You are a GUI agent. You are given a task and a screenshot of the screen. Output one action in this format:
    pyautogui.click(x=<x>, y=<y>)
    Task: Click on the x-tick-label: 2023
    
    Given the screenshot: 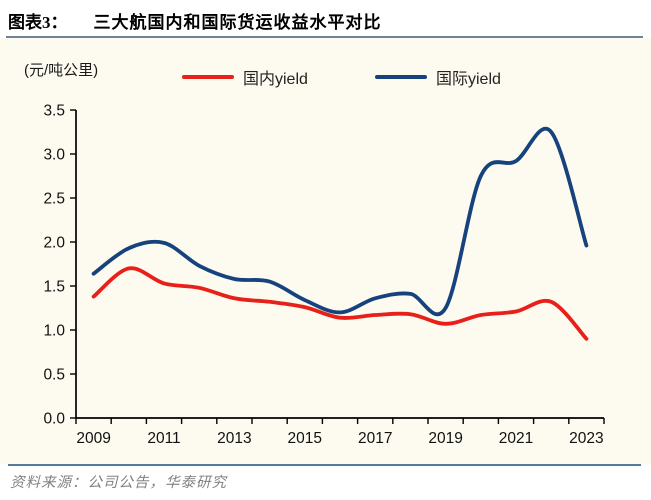 What is the action you would take?
    pyautogui.click(x=586, y=438)
    